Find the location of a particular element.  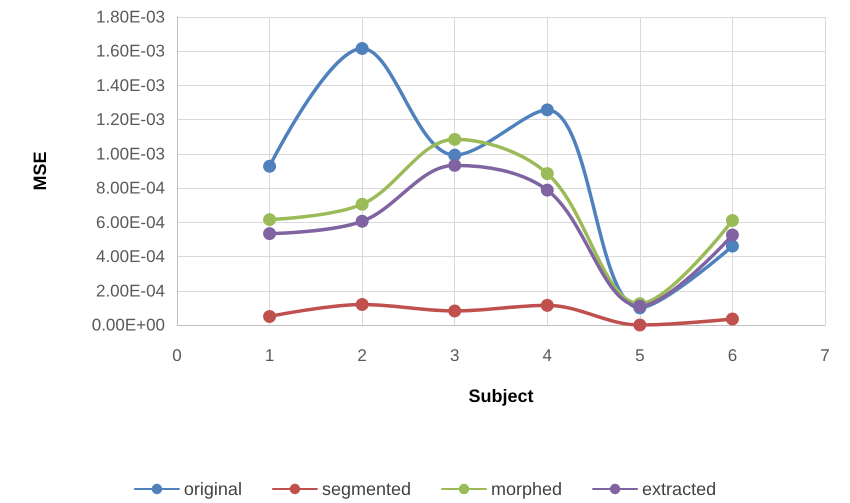

y-tick-label: 1.20E-03 is located at coordinates (130, 120).